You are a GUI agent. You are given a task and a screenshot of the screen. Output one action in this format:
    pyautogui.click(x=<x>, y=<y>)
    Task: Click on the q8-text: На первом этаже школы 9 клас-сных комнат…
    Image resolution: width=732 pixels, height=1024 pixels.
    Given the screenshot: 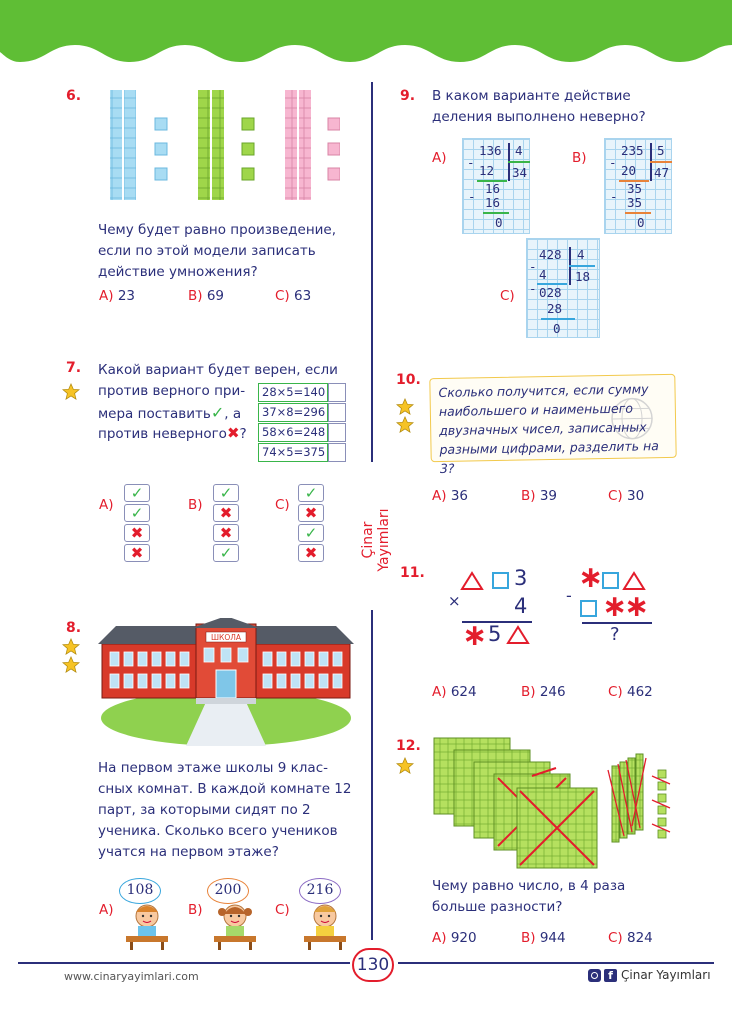 What is the action you would take?
    pyautogui.click(x=225, y=810)
    